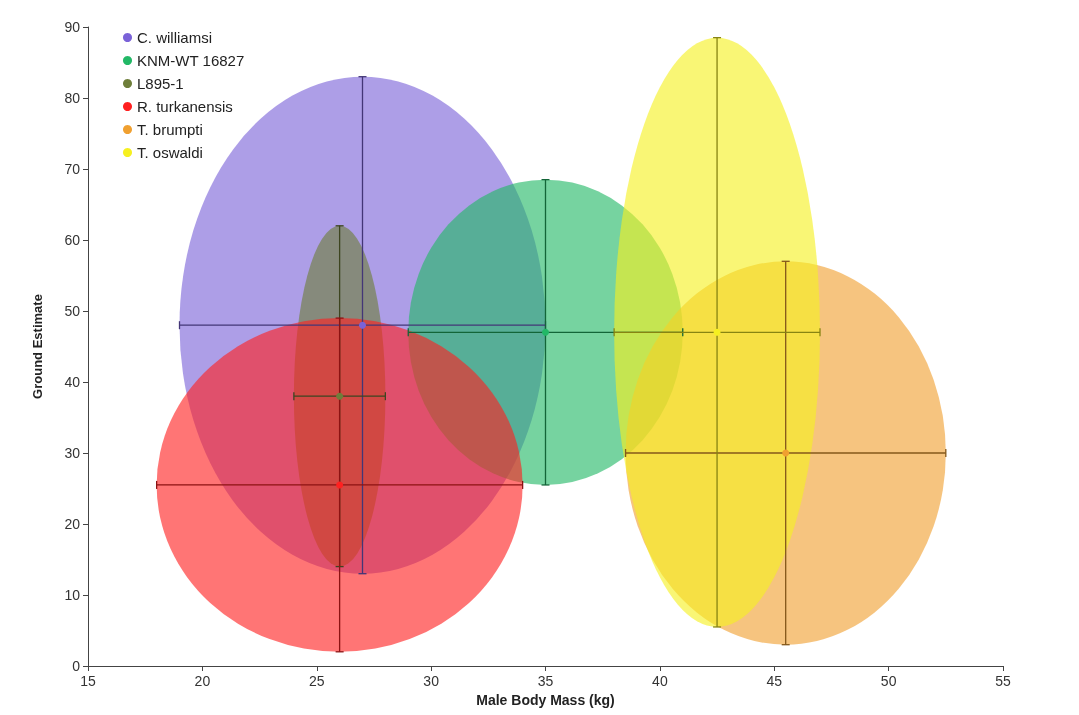  I want to click on legend-label: KNM-WT 16827, so click(191, 60).